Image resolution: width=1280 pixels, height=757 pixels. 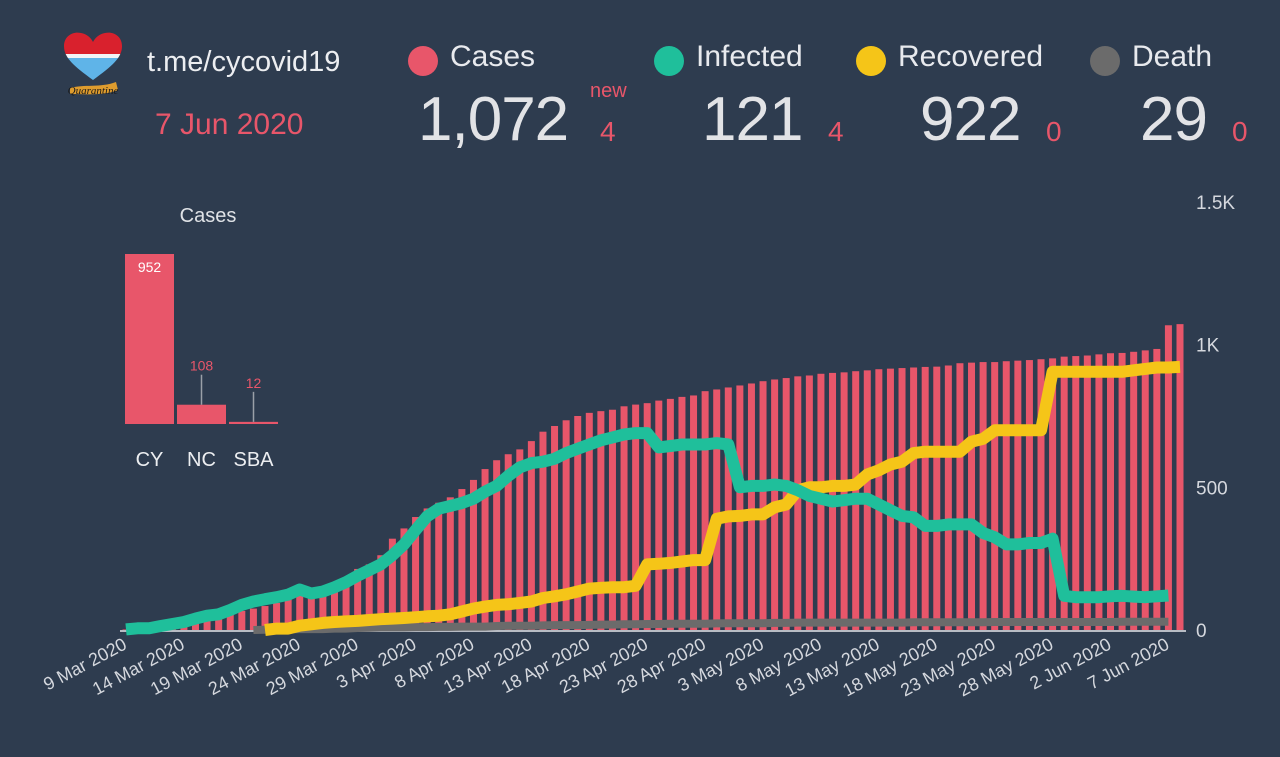 What do you see at coordinates (711, 625) in the screenshot?
I see `death-line` at bounding box center [711, 625].